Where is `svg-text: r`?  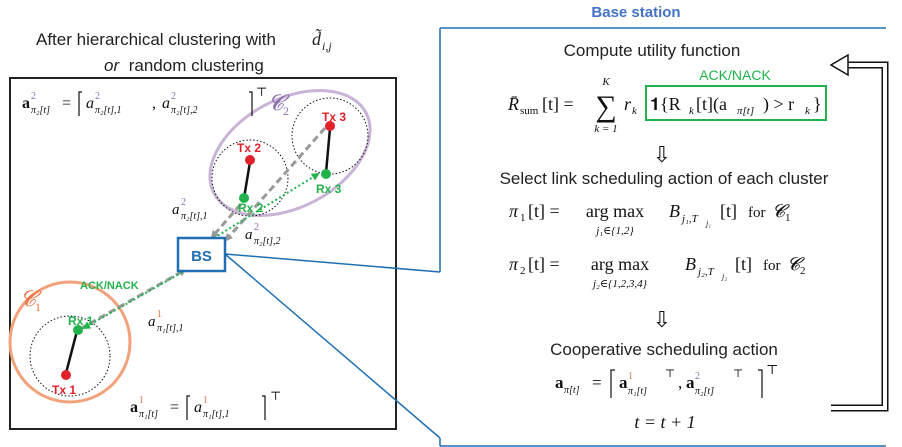
svg-text: r is located at coordinates (628, 104).